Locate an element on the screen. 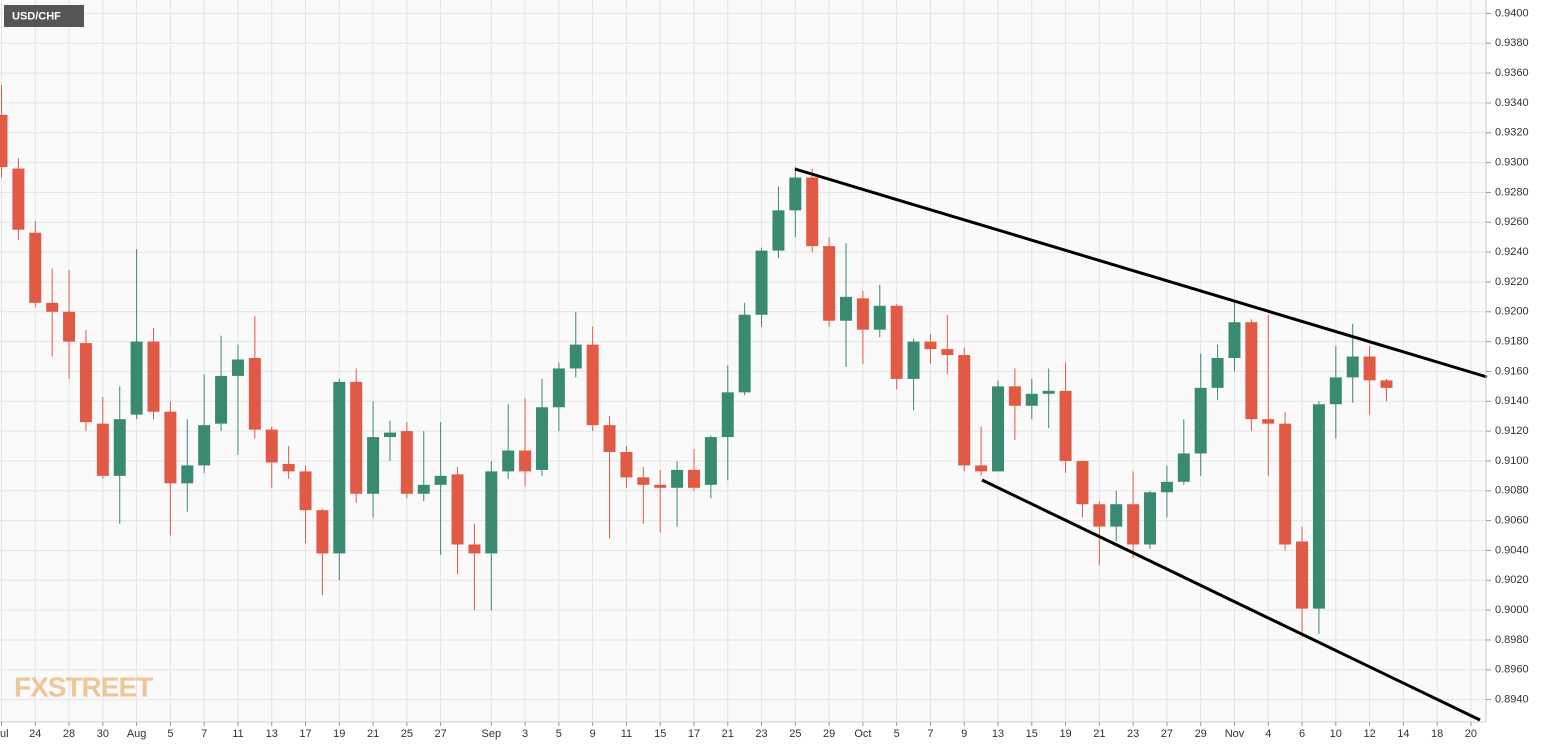 Image resolution: width=1565 pixels, height=747 pixels. y-tick-label: 0.9240 is located at coordinates (1512, 252).